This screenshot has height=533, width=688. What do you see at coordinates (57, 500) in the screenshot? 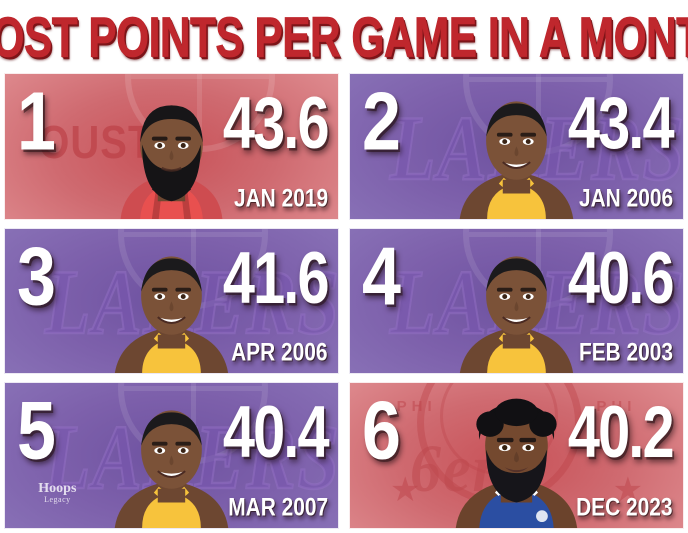
I see `watermark-line-2: Legacy` at bounding box center [57, 500].